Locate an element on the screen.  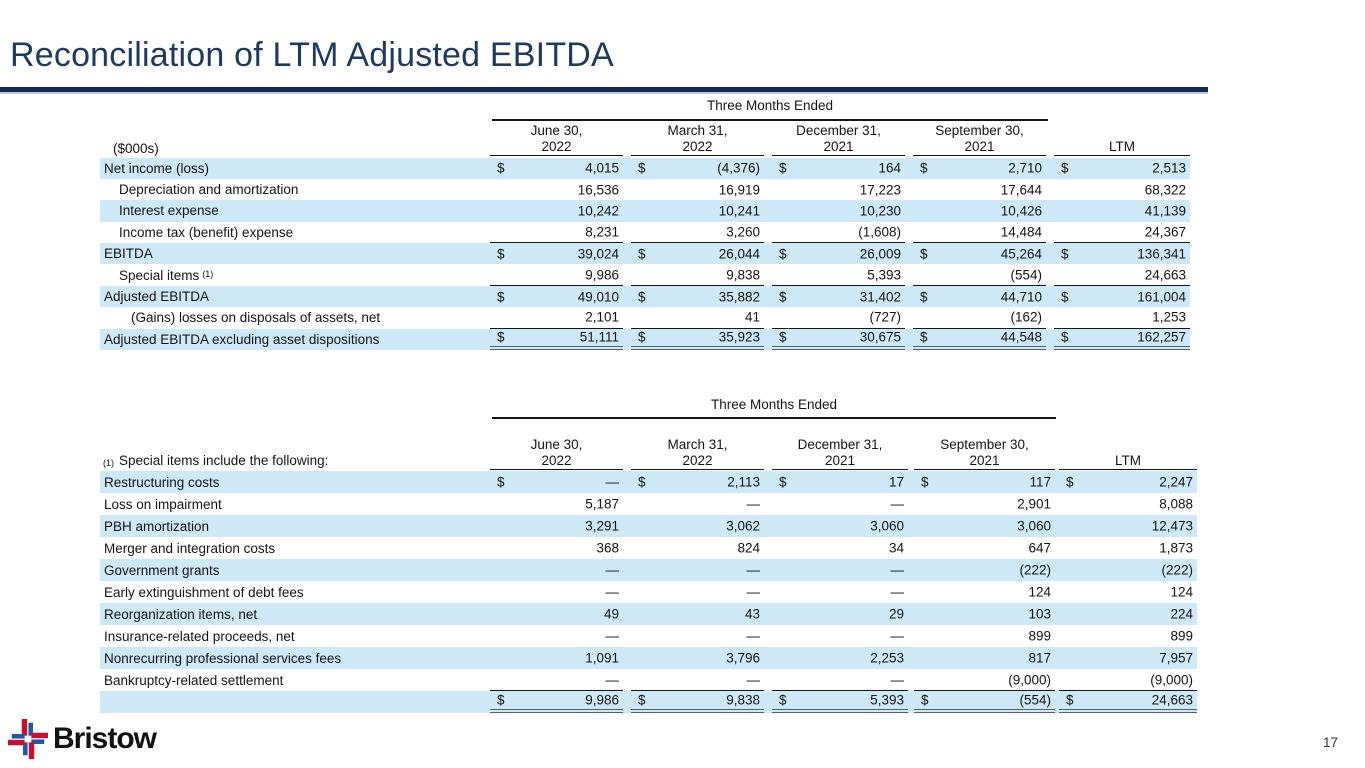
table-cell: $26,009 is located at coordinates (838, 253).